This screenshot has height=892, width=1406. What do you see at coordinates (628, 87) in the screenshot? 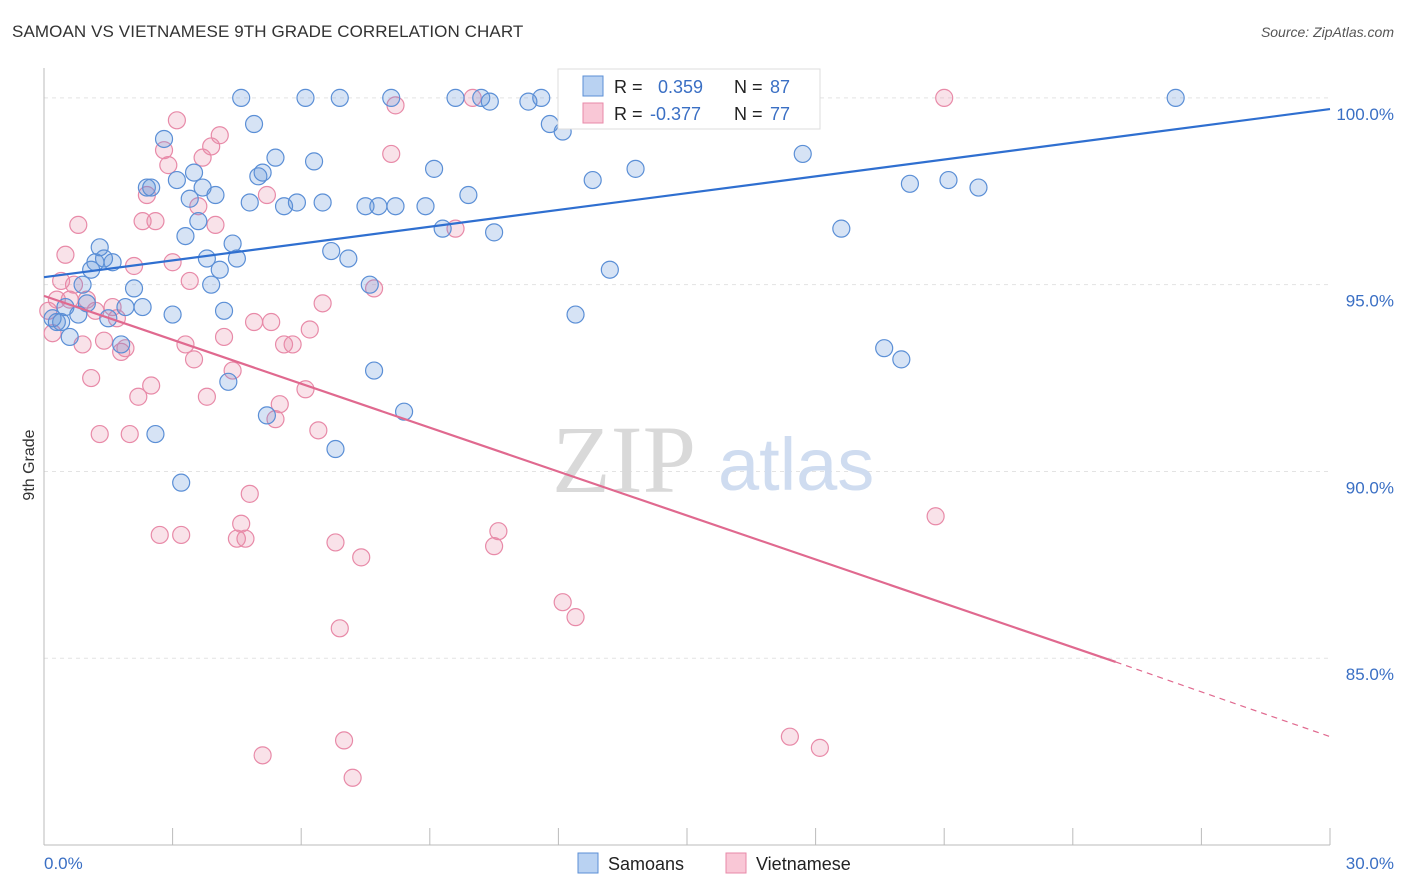
I see `legend-r-label-1: R =` at bounding box center [628, 87].